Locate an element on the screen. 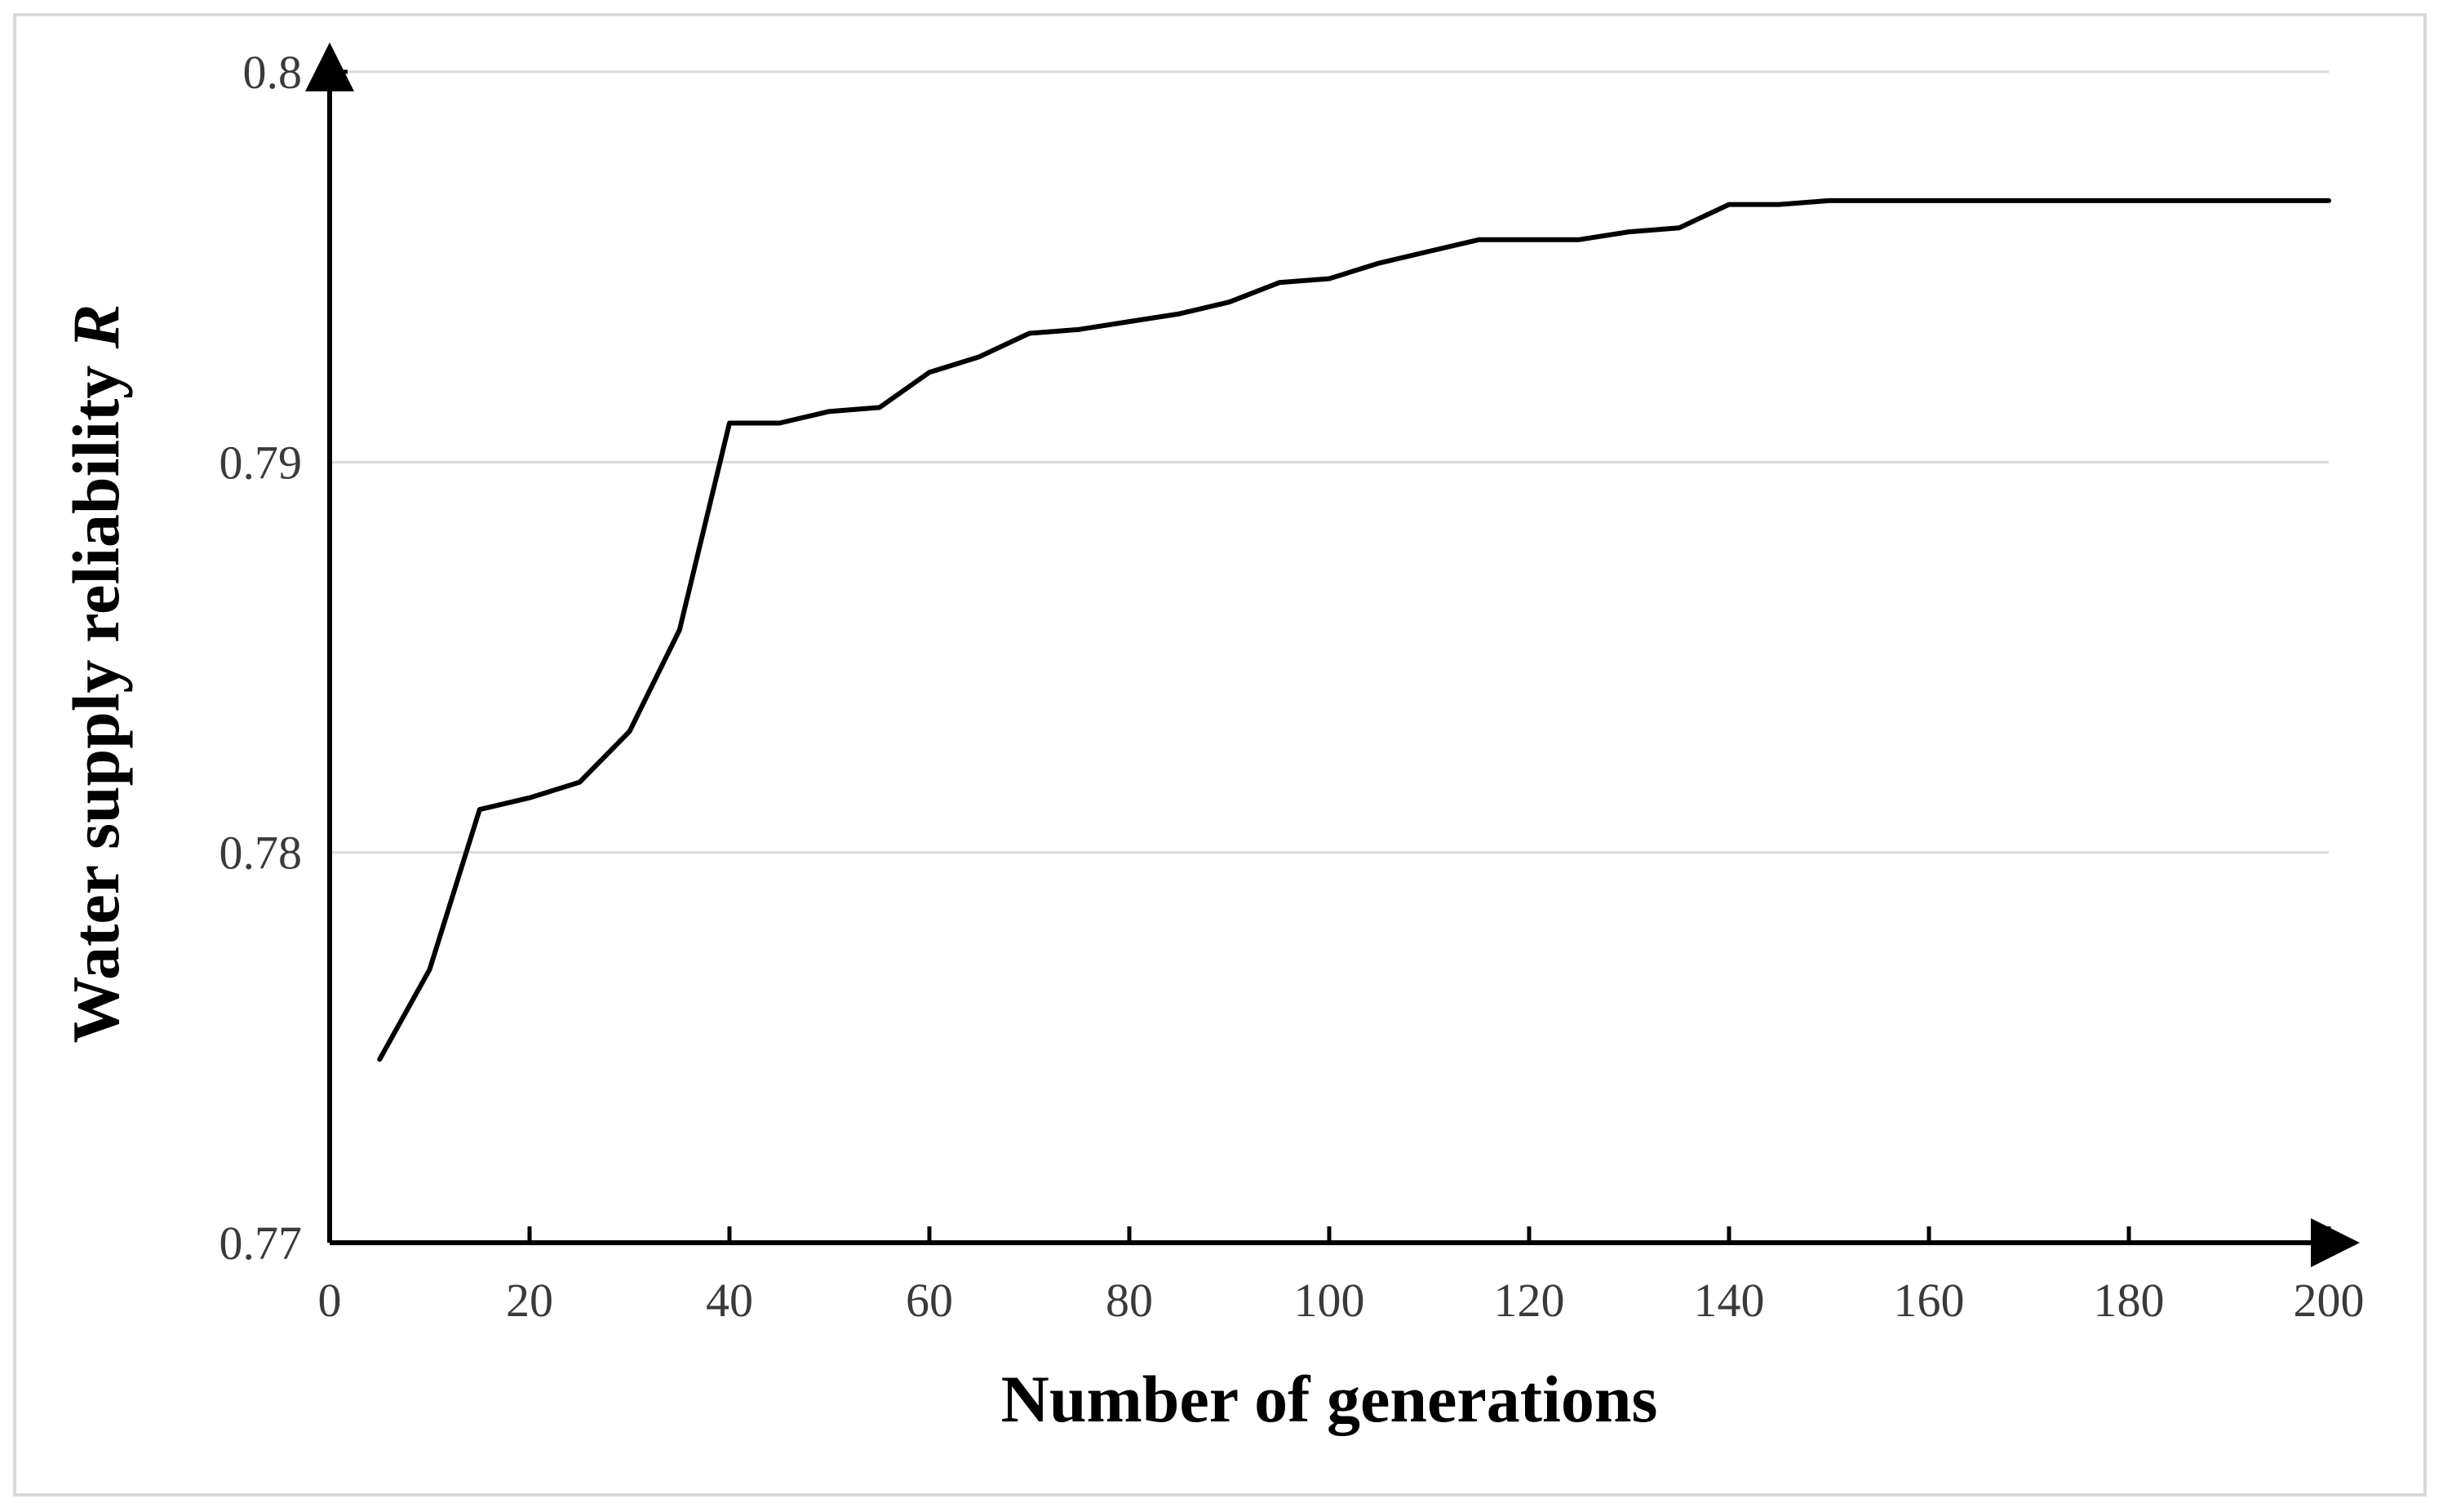 This screenshot has height=1512, width=2443. y-tick-label-2: 0.79 is located at coordinates (261, 462).